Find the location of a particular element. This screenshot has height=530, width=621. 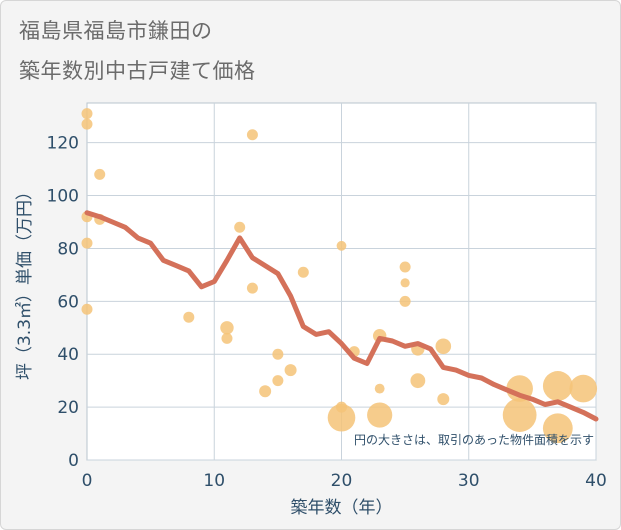

x-tick-label: 20 is located at coordinates (342, 481).